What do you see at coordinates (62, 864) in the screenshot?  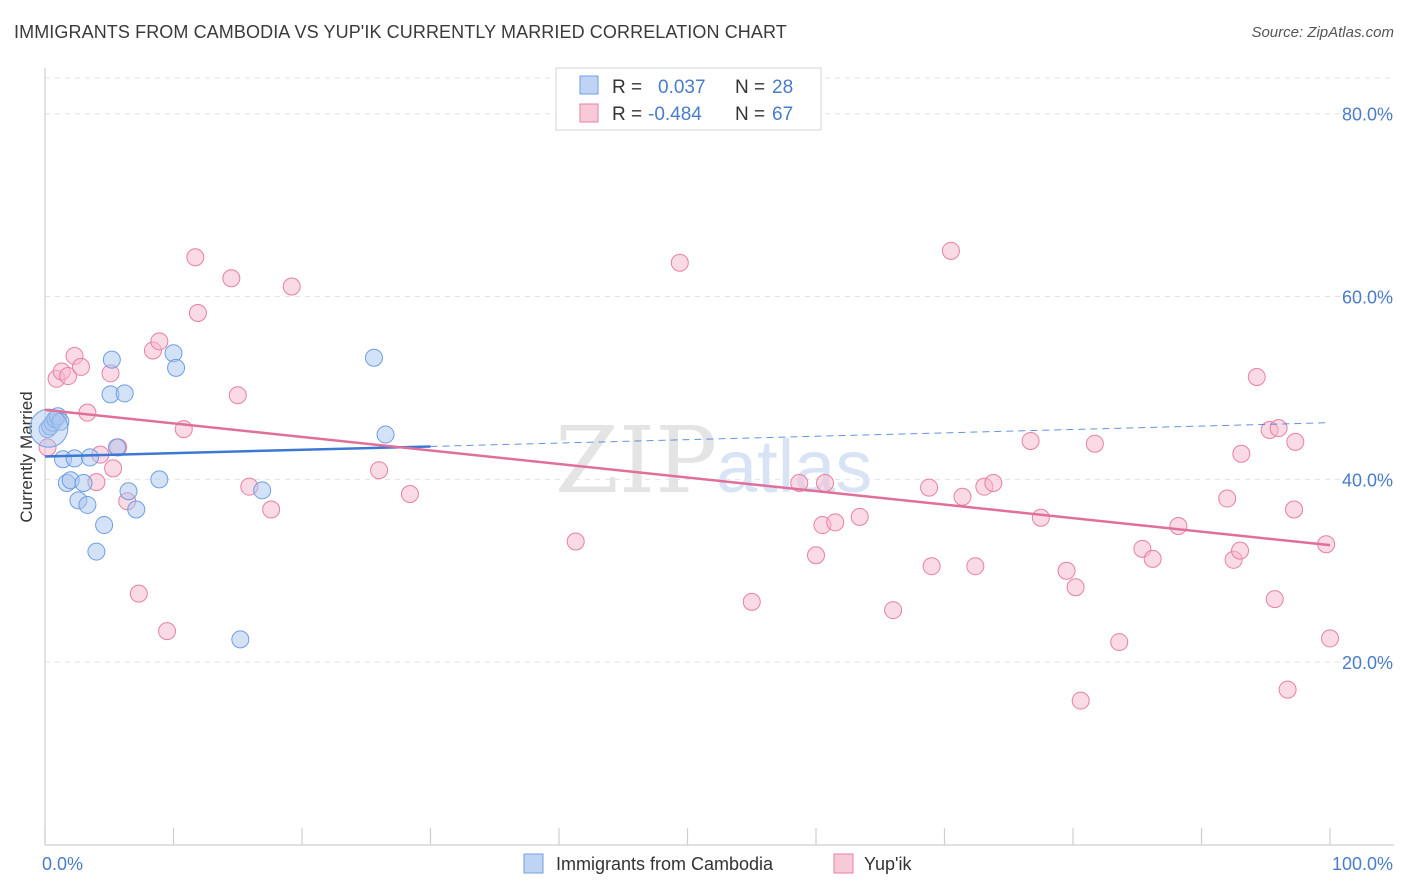 I see `x-tick-label-min: 0.0%` at bounding box center [62, 864].